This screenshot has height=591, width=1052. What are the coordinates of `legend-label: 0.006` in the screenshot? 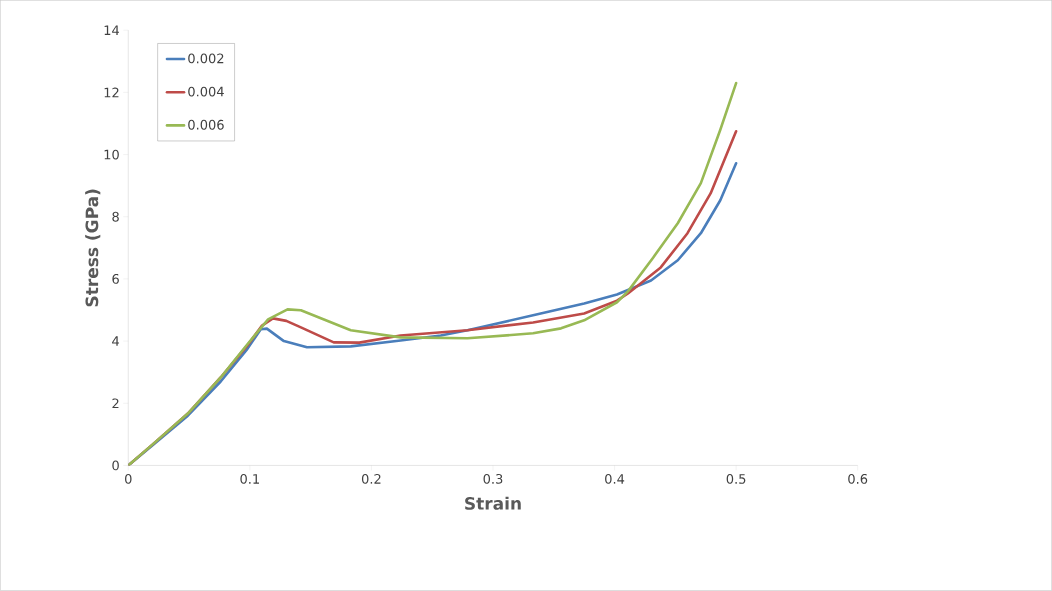 It's located at (206, 124).